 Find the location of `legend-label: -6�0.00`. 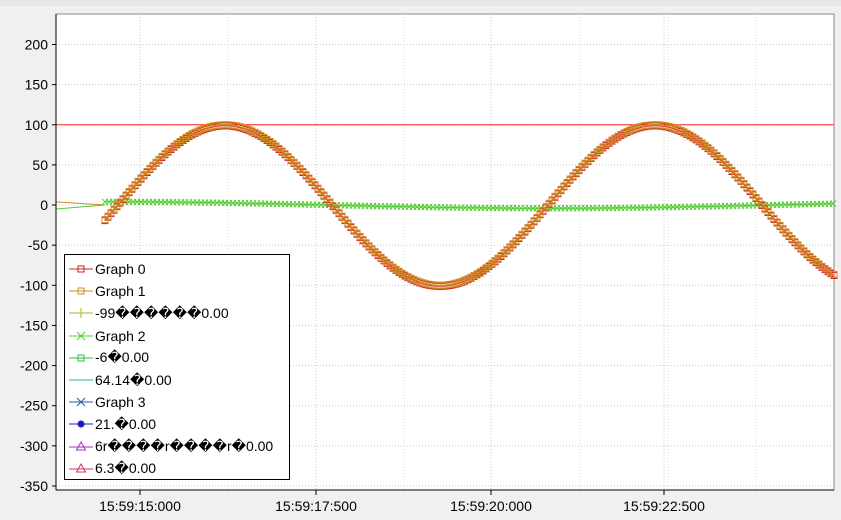

legend-label: -6�0.00 is located at coordinates (122, 357).